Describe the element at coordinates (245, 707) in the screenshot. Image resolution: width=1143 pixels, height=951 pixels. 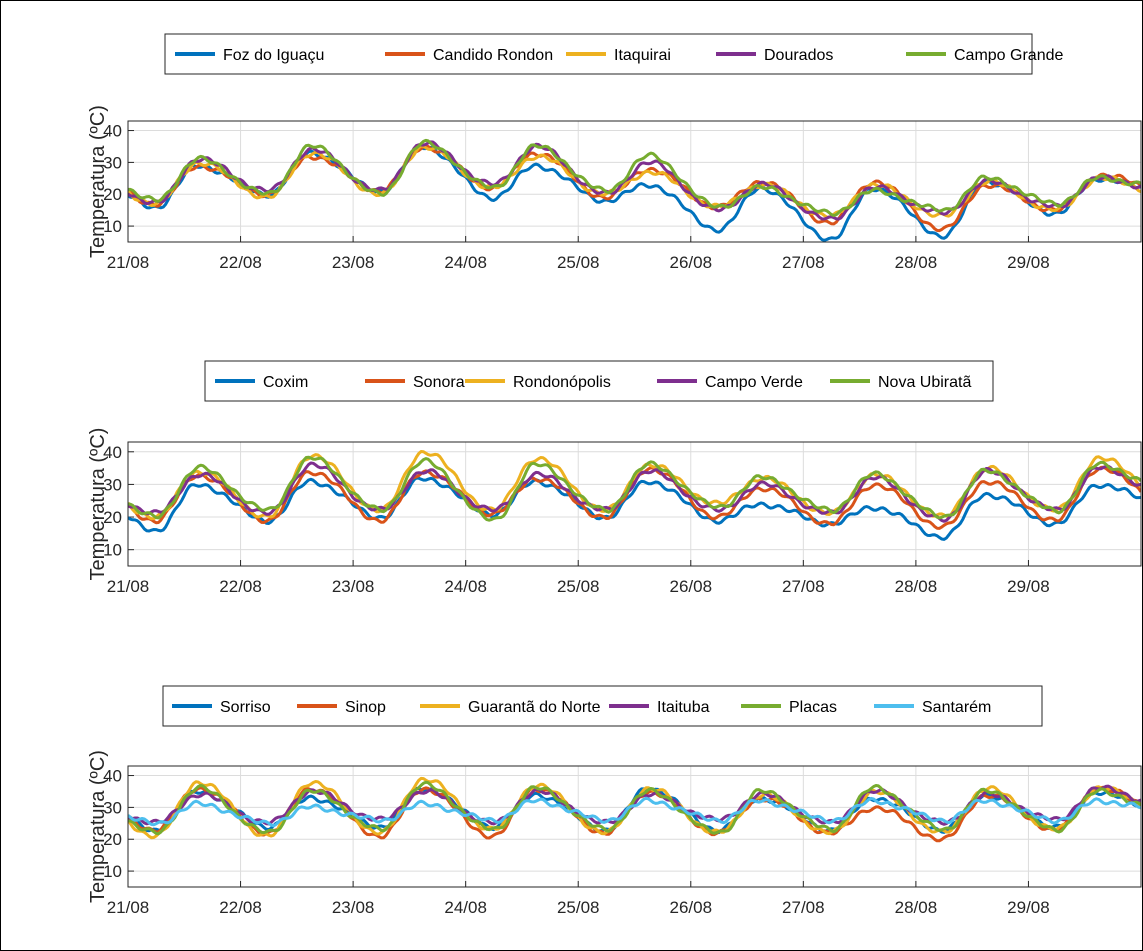
I see `legend-entry: Sorriso` at that location.